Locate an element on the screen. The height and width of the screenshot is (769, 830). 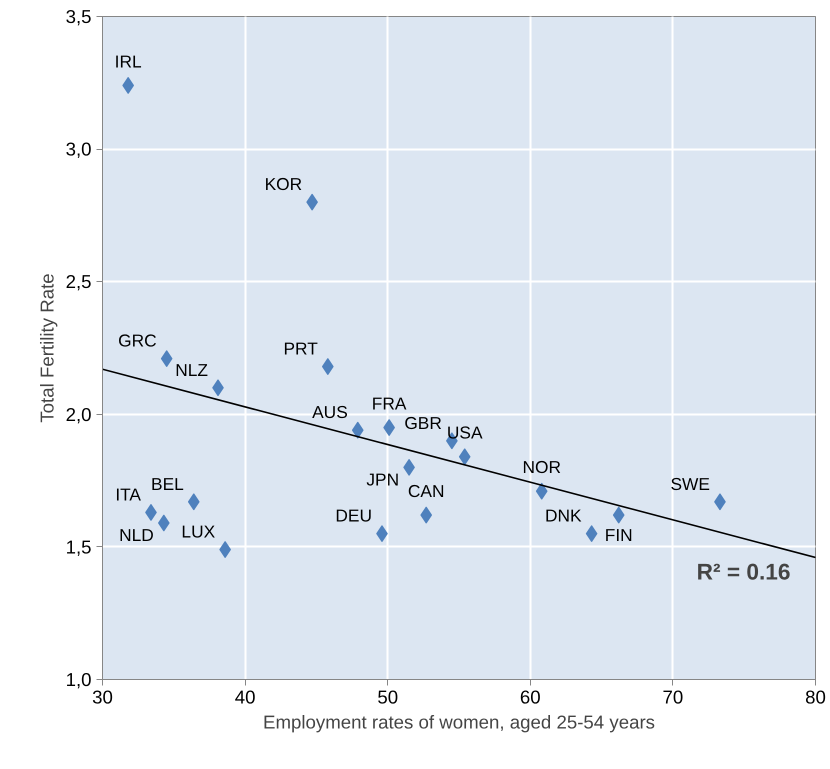
annotation: FRA is located at coordinates (389, 404).